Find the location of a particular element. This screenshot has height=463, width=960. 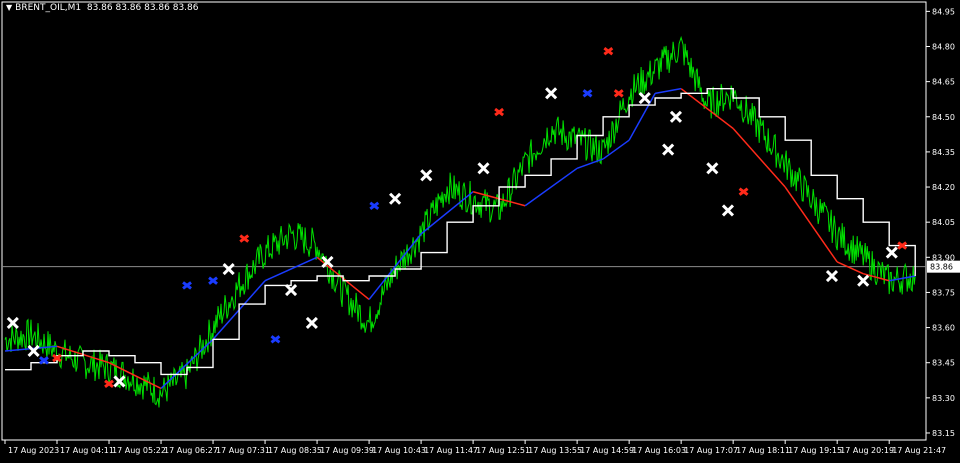

x-tick-label: 17 Aug 04:11 is located at coordinates (87, 450).